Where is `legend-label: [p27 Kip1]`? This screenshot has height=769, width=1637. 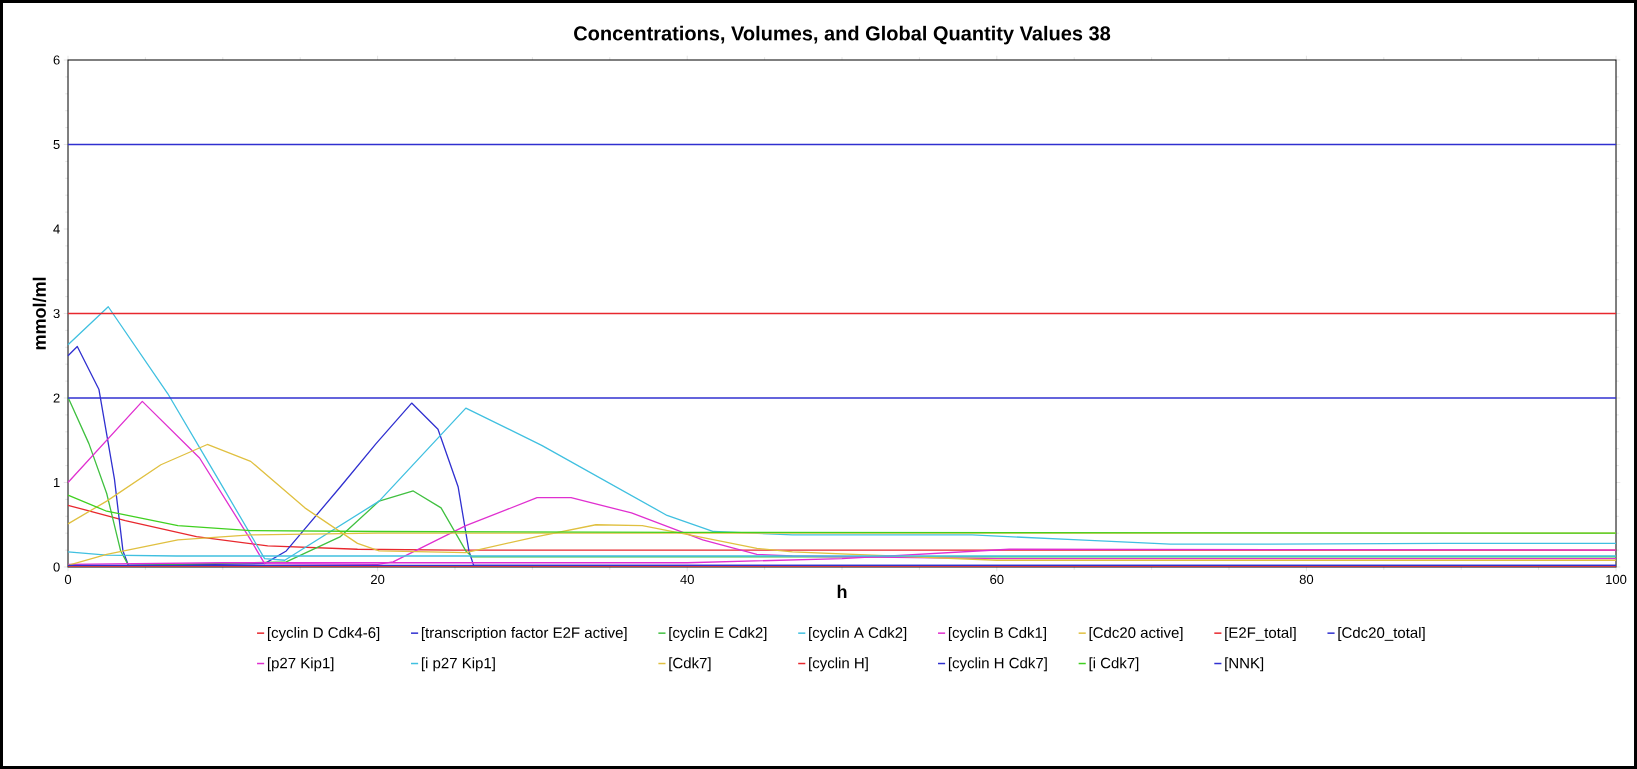 legend-label: [p27 Kip1] is located at coordinates (300, 664).